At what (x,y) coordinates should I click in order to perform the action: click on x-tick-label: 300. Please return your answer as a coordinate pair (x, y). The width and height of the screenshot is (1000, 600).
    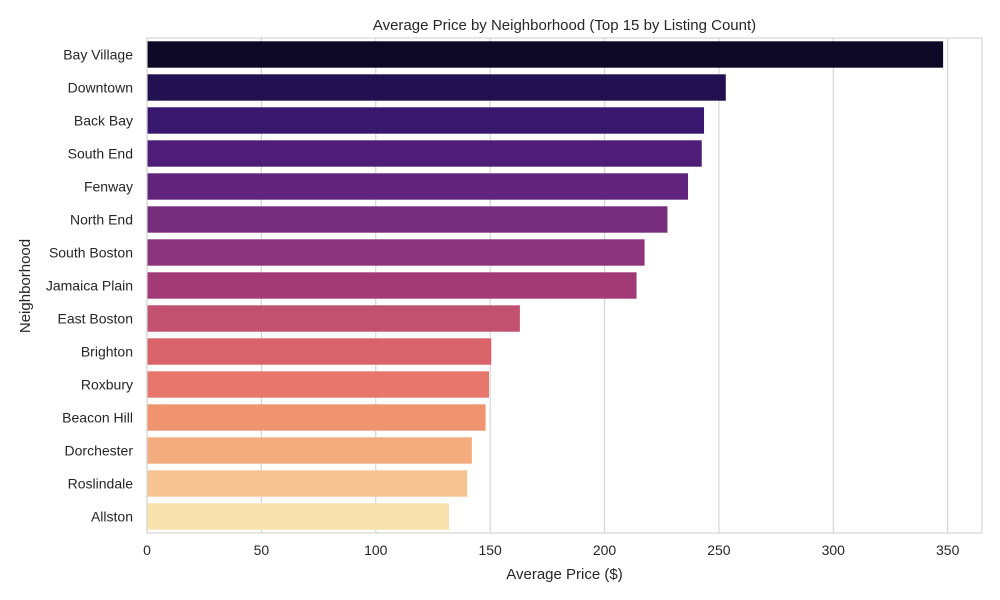
    Looking at the image, I should click on (834, 550).